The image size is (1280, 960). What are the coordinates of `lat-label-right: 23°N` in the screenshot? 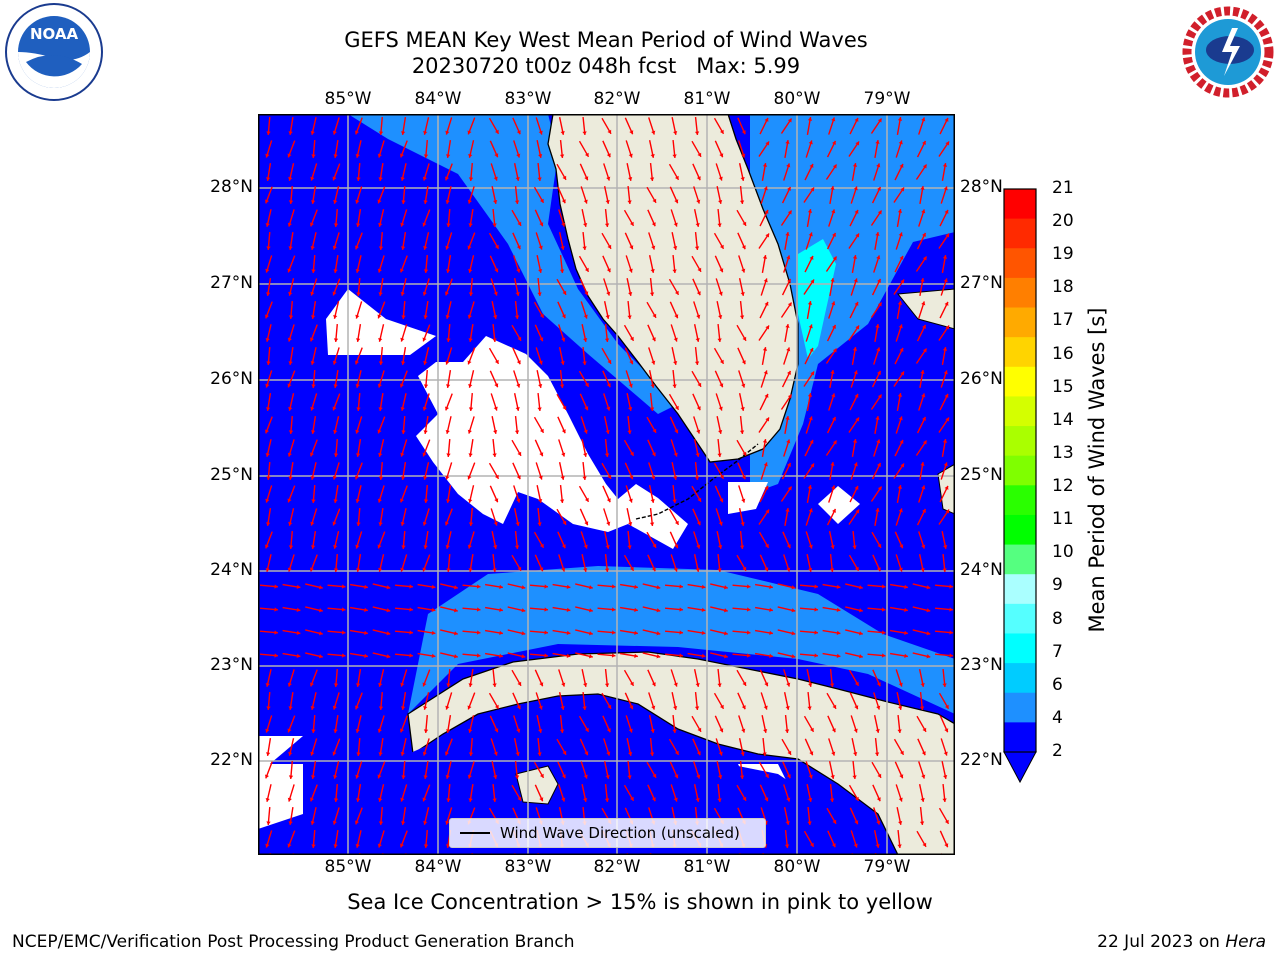 It's located at (981, 665).